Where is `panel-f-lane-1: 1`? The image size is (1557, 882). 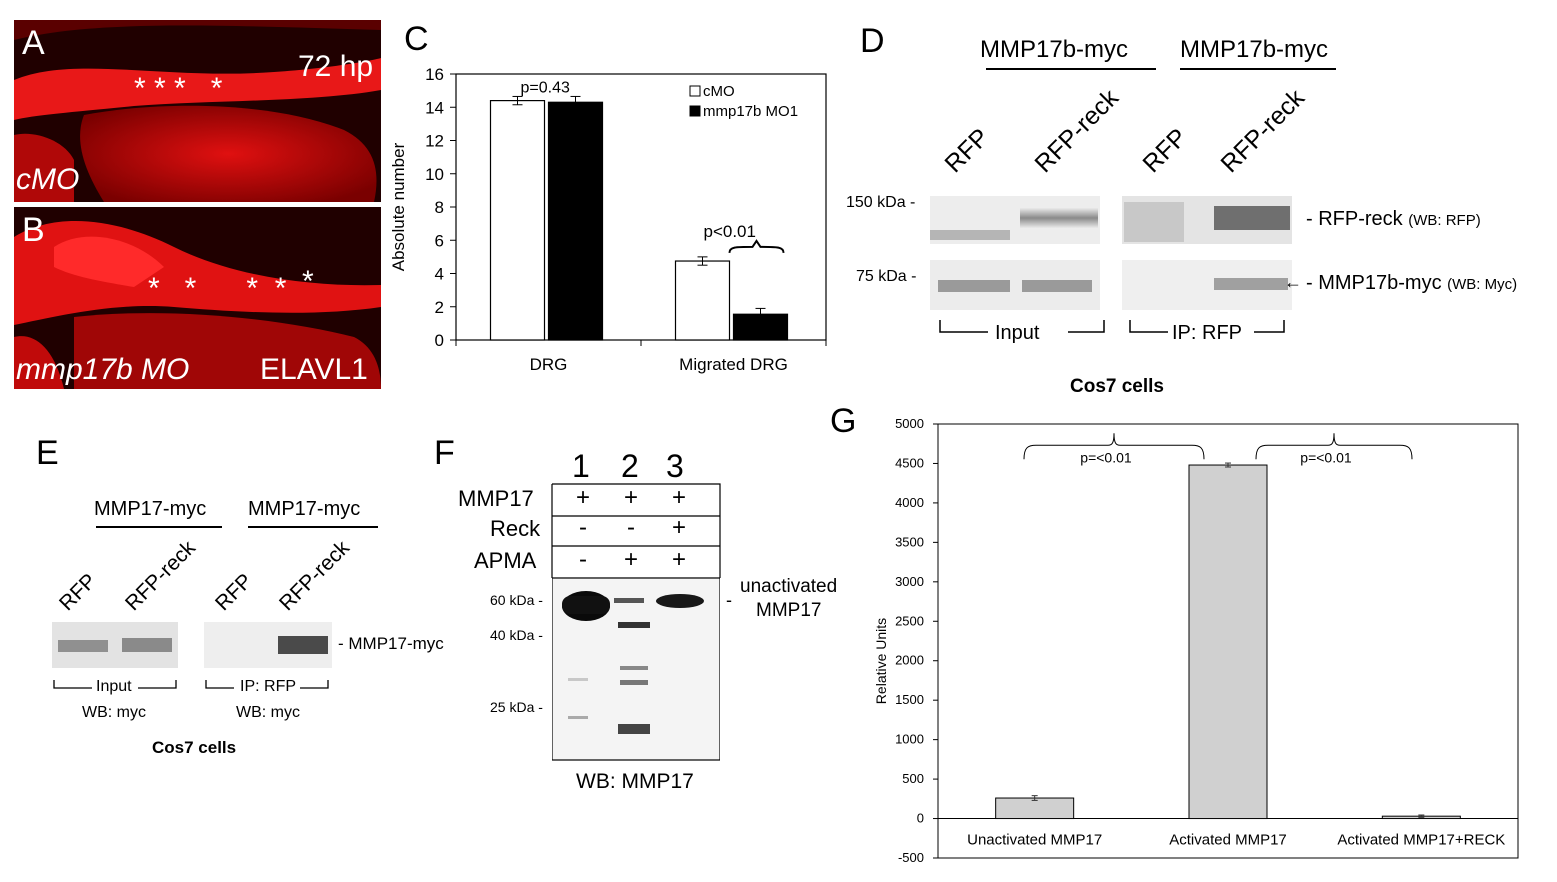
panel-f-lane-1: 1 is located at coordinates (581, 466).